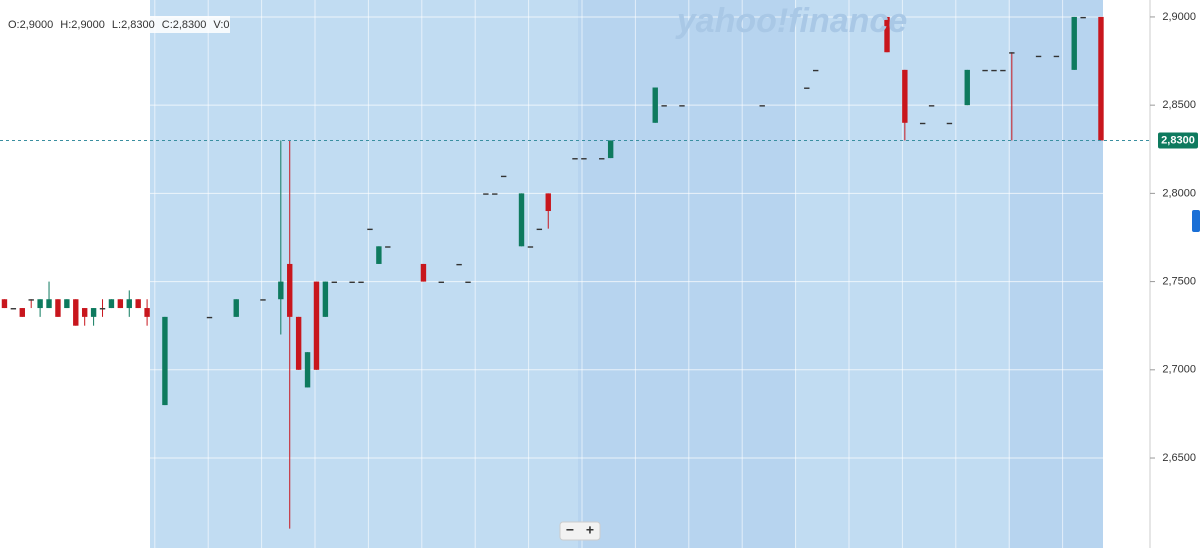 The height and width of the screenshot is (548, 1200). What do you see at coordinates (1179, 281) in the screenshot?
I see `y-tick-label: 2,7500` at bounding box center [1179, 281].